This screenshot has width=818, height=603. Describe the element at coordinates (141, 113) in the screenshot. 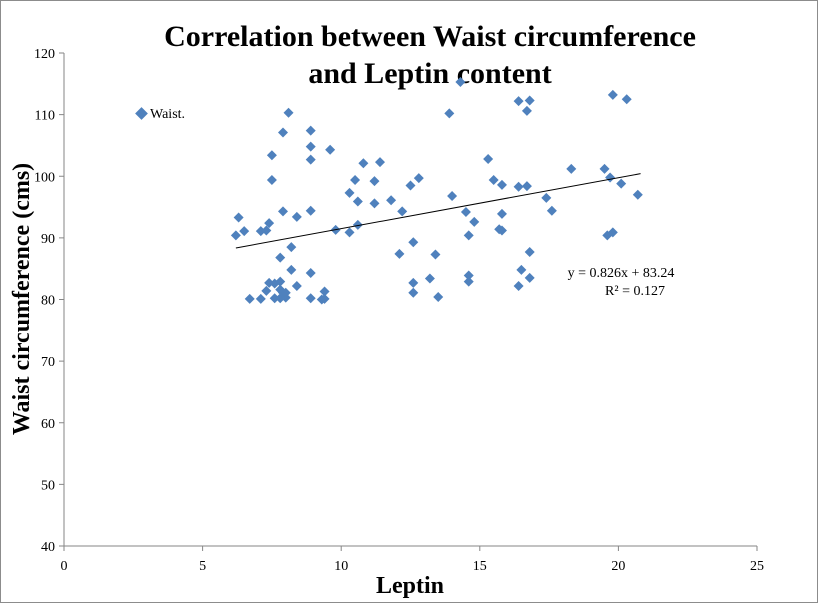

I see `legend-marker` at that location.